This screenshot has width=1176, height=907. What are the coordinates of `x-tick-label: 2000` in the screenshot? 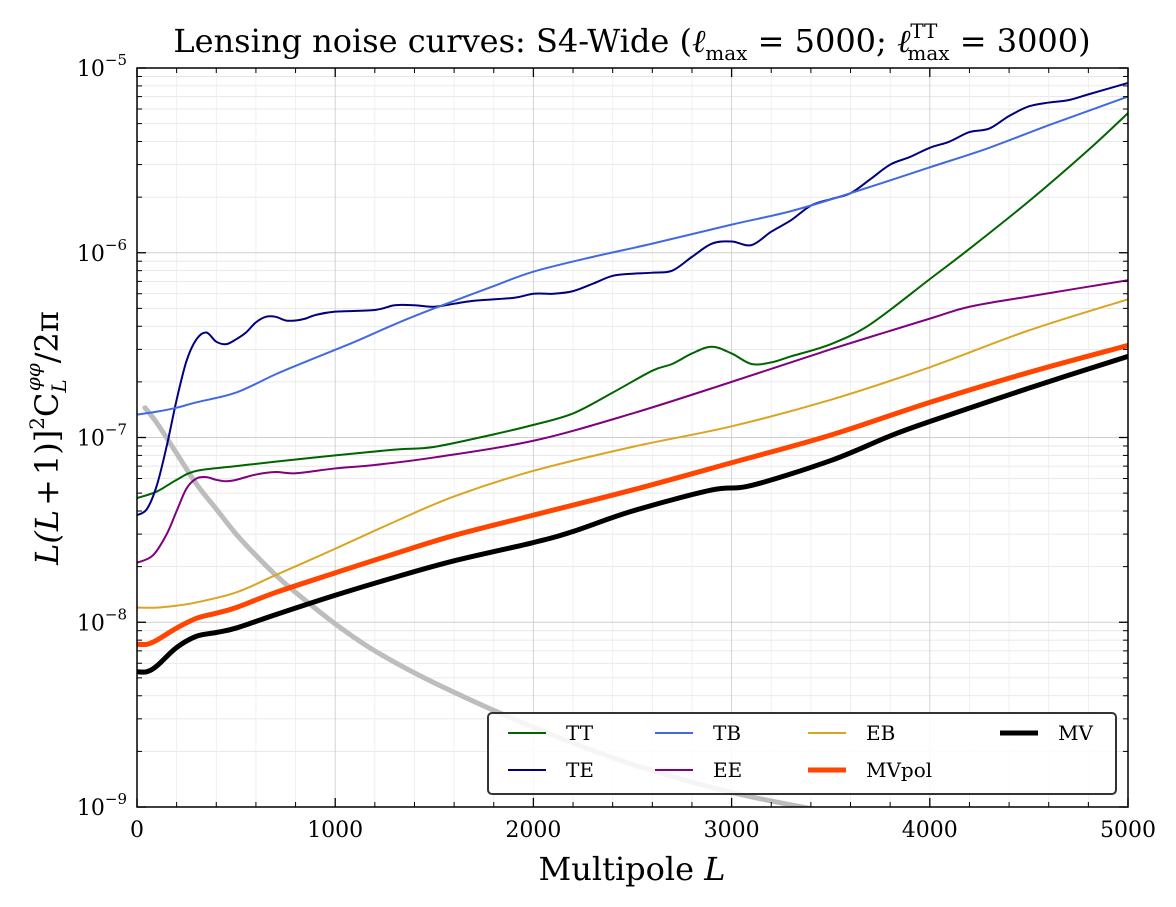 It's located at (533, 830).